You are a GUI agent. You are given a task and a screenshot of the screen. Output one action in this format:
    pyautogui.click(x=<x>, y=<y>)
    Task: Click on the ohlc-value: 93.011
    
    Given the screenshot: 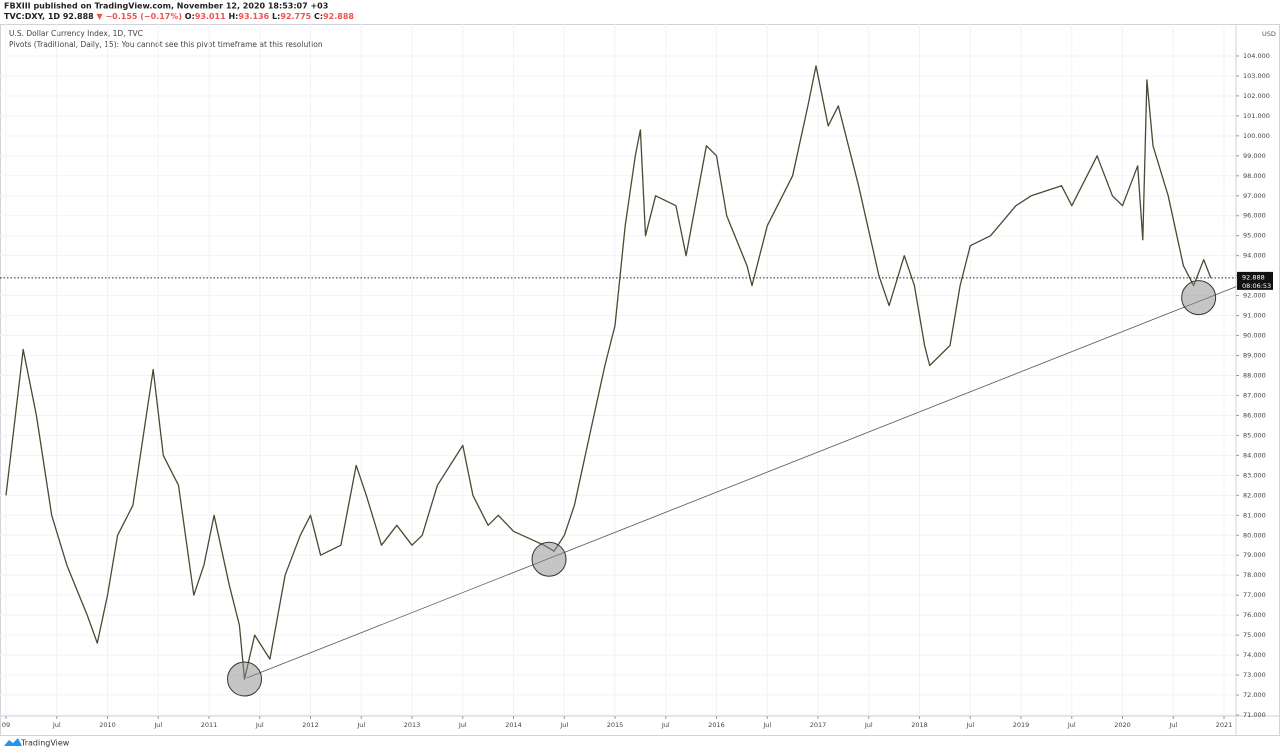 What is the action you would take?
    pyautogui.click(x=210, y=16)
    